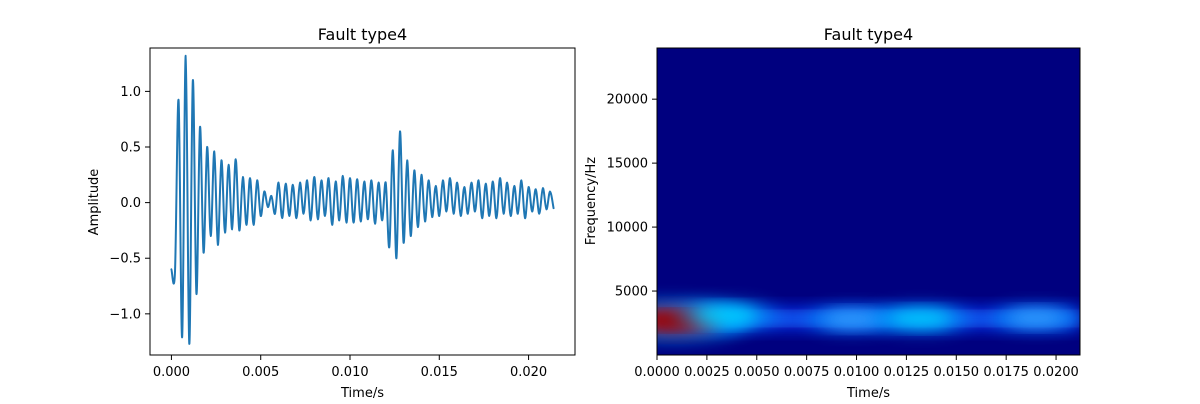  I want to click on left-x-tick-label: 0.020, so click(528, 372).